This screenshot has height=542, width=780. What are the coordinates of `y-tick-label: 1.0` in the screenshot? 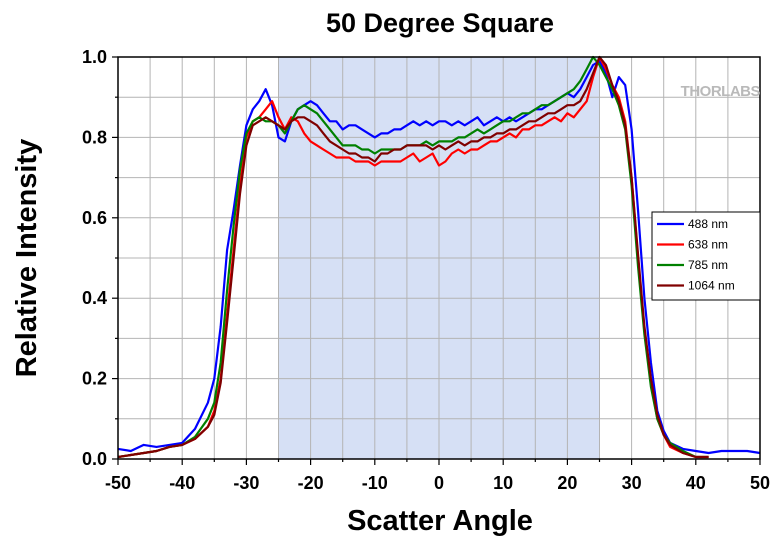 It's located at (94, 57).